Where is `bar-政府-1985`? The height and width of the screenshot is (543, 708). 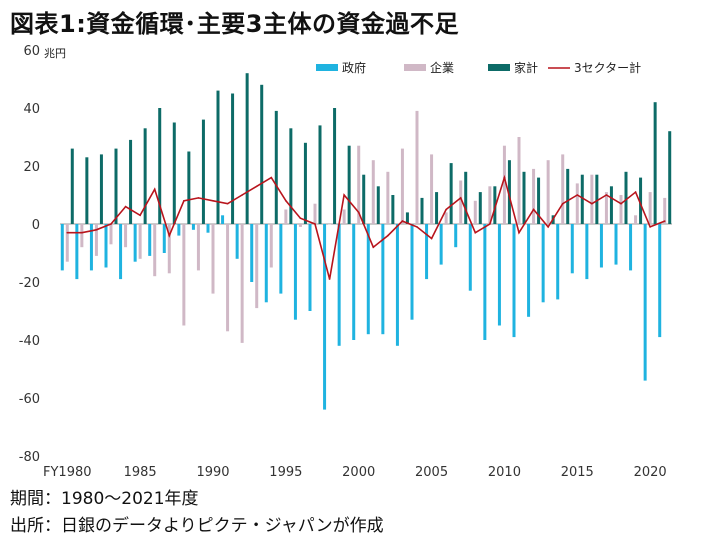
bar-政府-1985 is located at coordinates (135, 243).